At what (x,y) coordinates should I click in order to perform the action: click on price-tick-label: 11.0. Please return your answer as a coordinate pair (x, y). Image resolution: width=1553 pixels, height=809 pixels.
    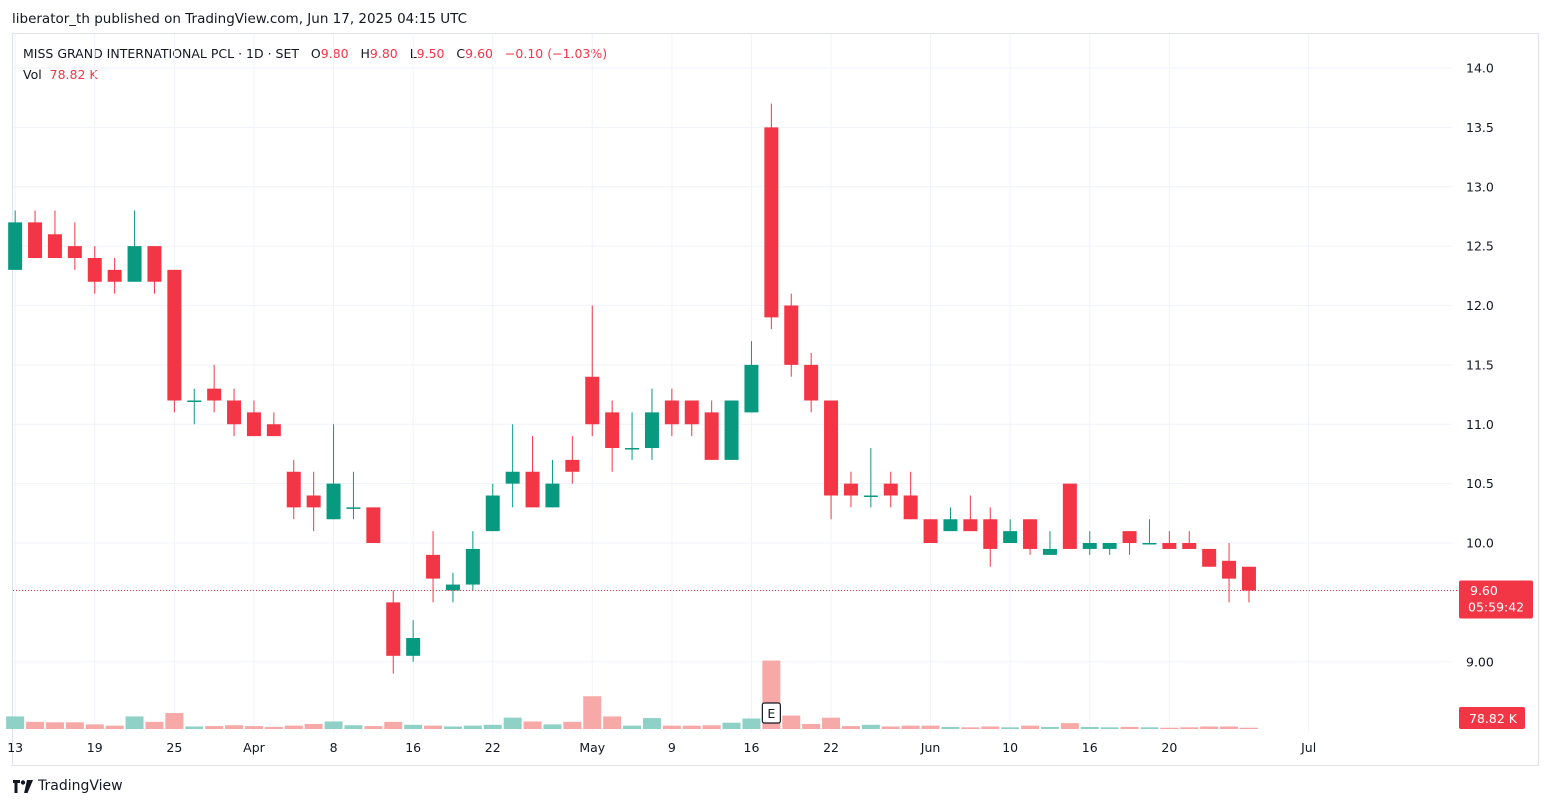
    Looking at the image, I should click on (1480, 424).